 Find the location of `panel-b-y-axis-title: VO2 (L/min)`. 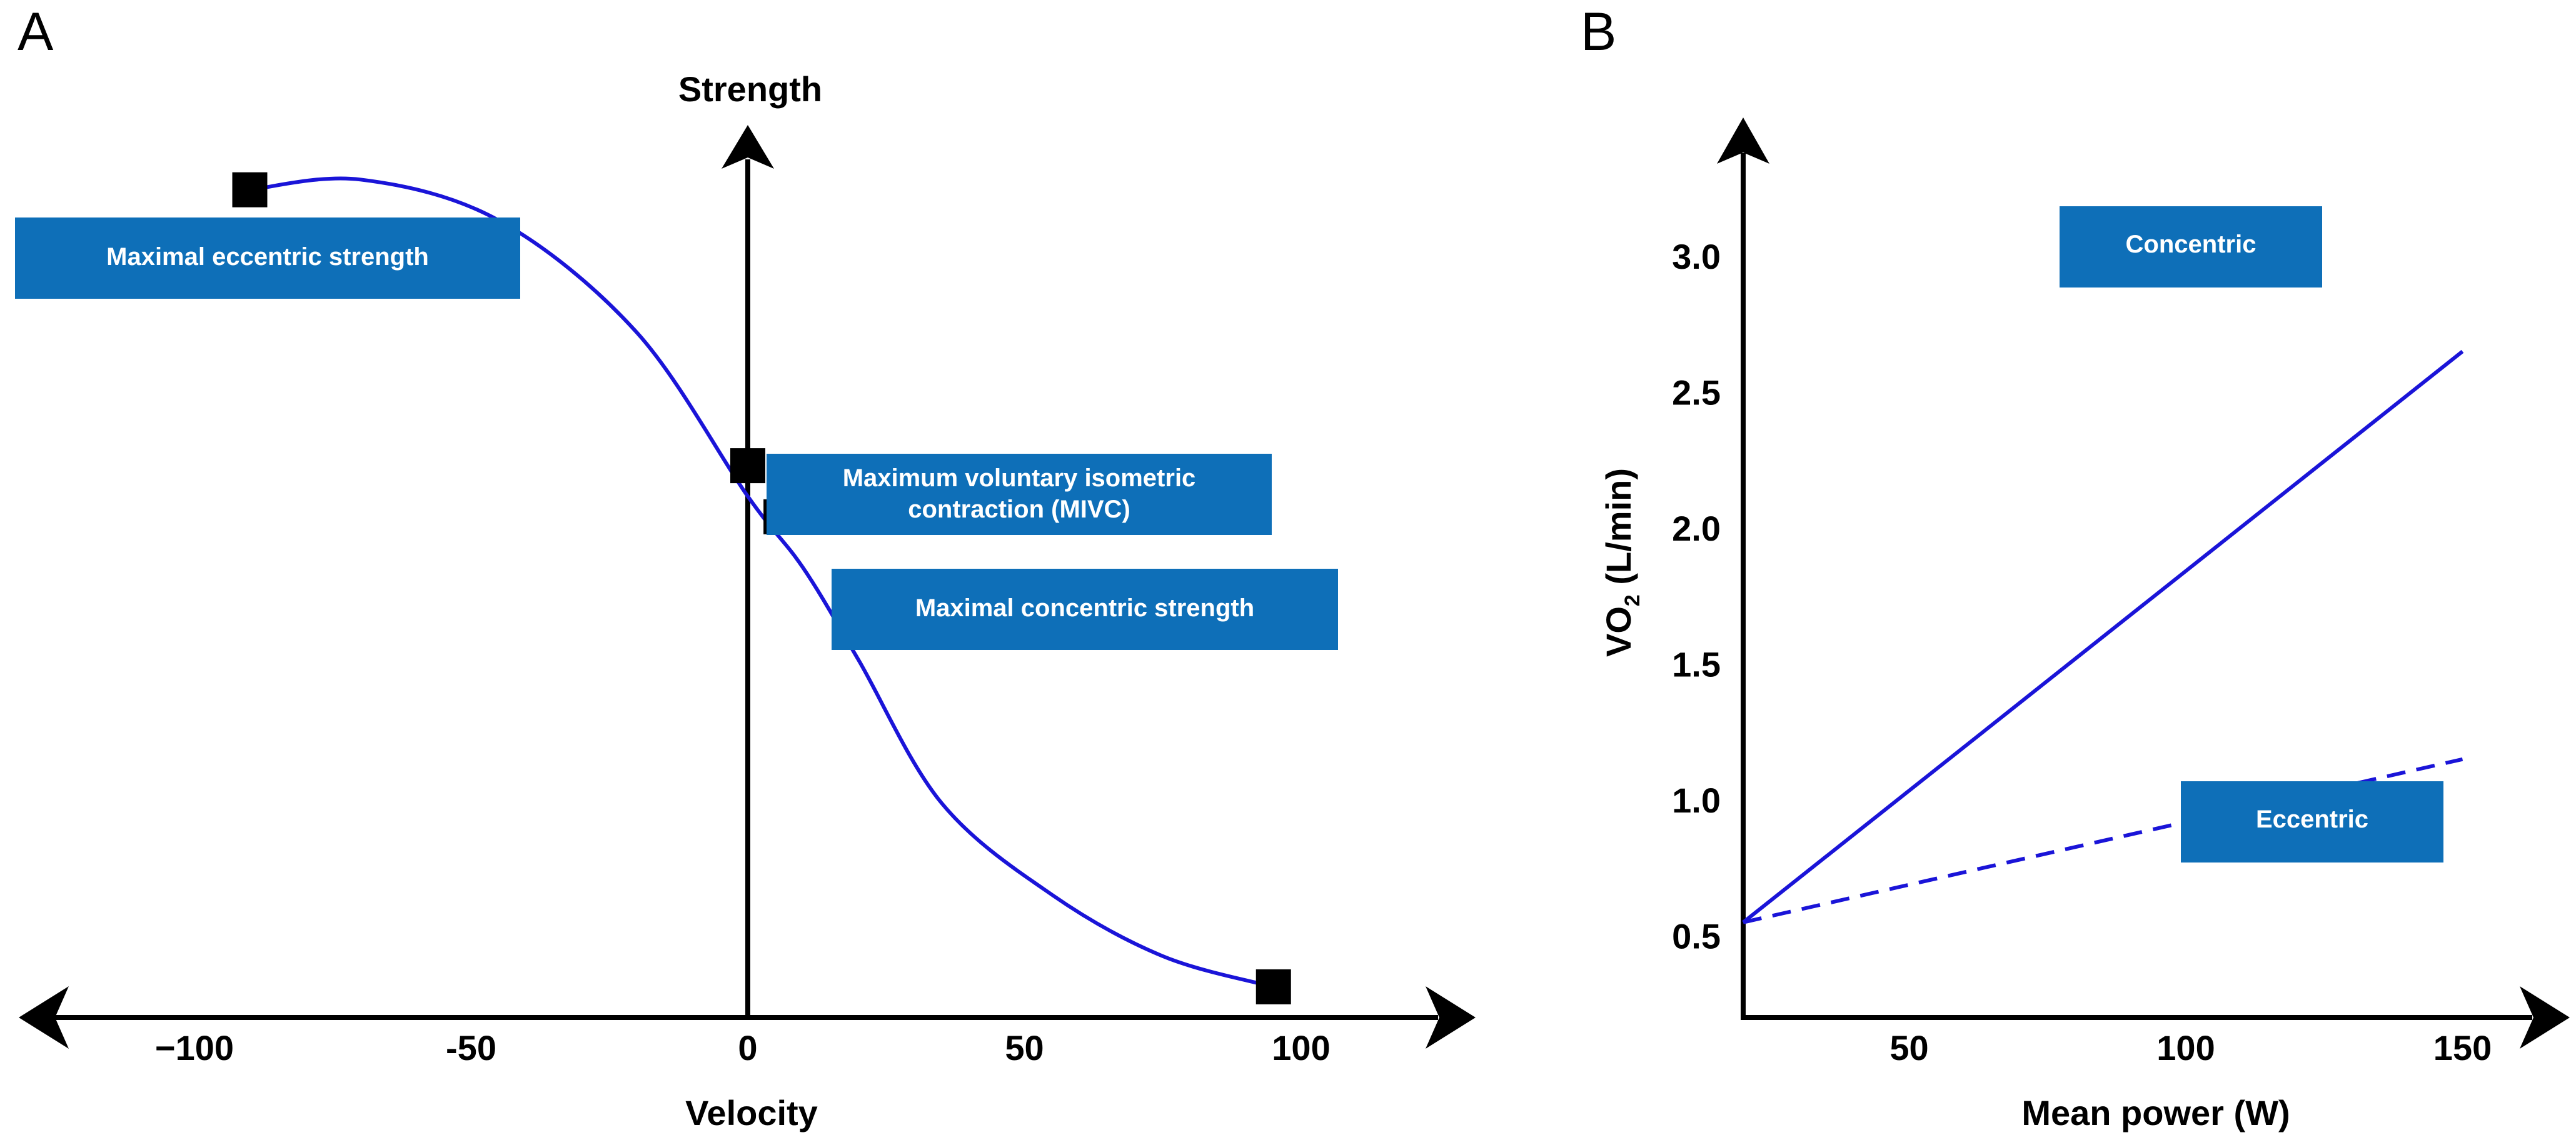

panel-b-y-axis-title: VO2 (L/min) is located at coordinates (1621, 562).